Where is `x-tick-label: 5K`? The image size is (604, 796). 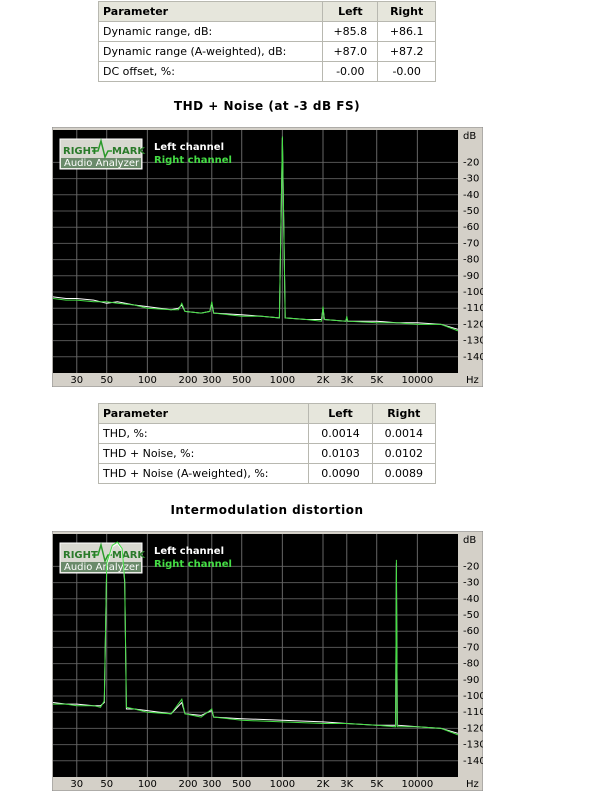 x-tick-label: 5K is located at coordinates (376, 784).